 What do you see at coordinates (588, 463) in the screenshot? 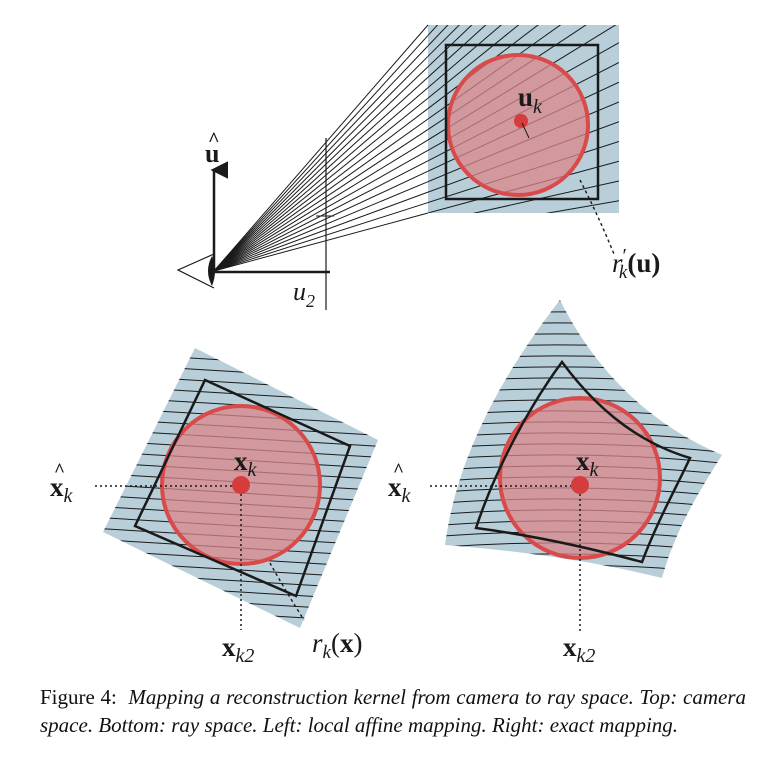
I see `exact-xk-label: xk` at bounding box center [588, 463].